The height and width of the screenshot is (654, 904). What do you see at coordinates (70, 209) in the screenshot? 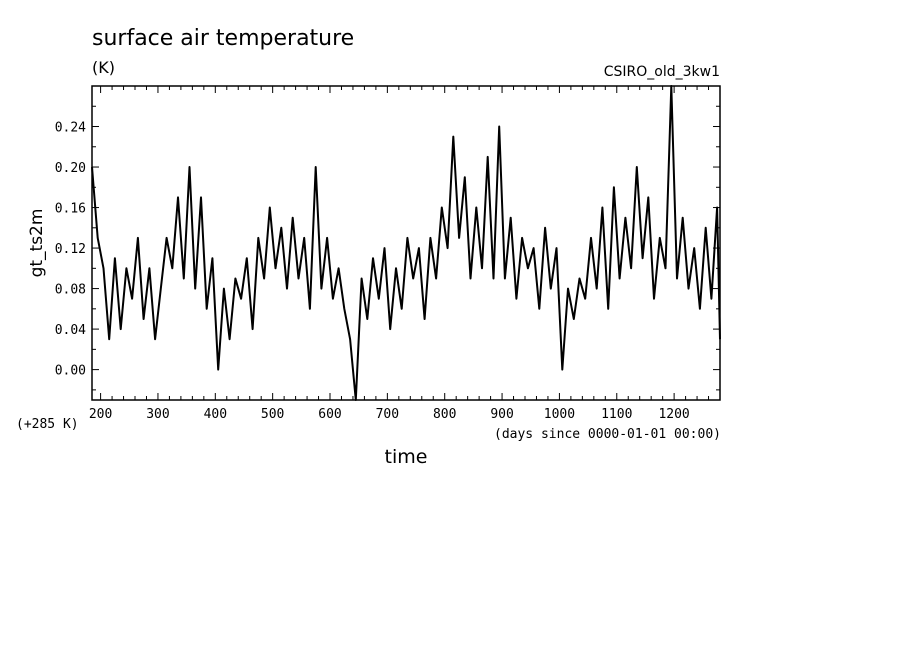
I see `y-tick-label: 0.16` at bounding box center [70, 209].